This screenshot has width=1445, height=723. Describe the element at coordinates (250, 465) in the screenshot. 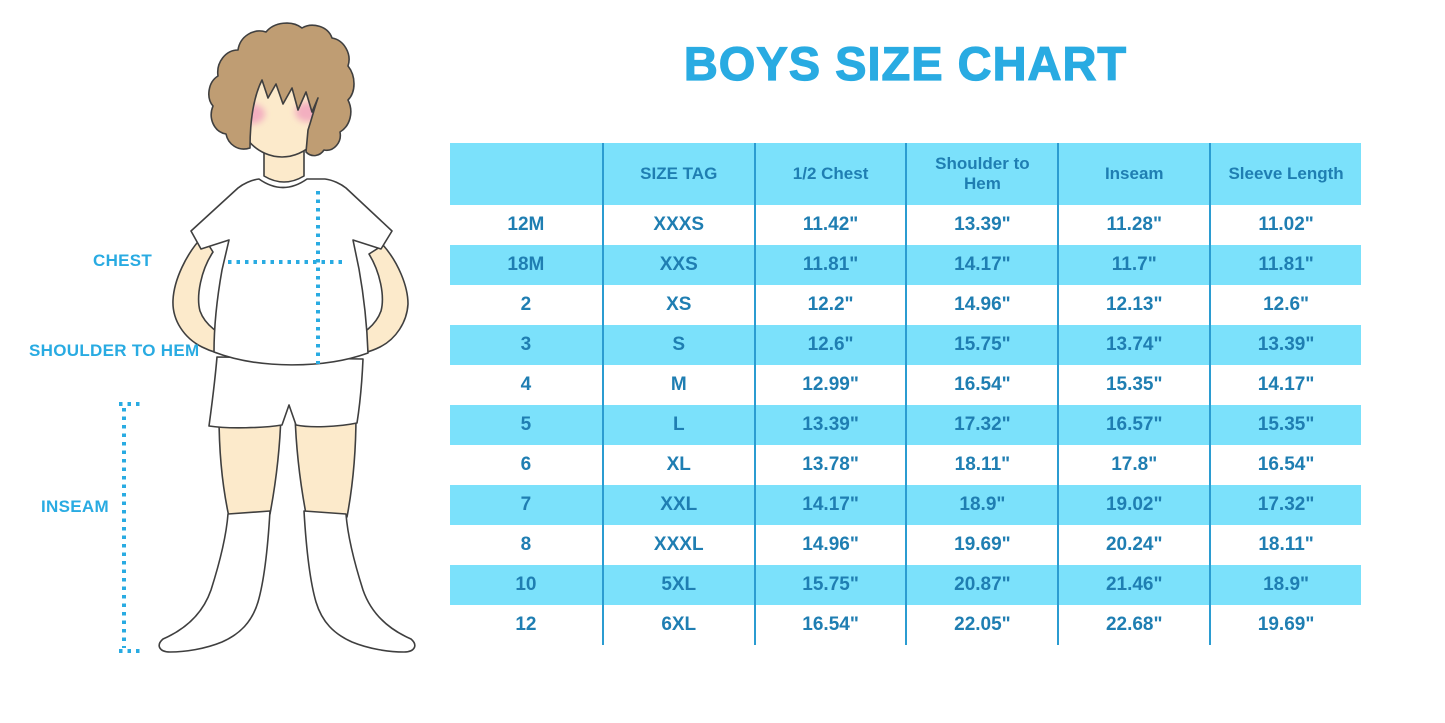

I see `boy-leg-left` at that location.